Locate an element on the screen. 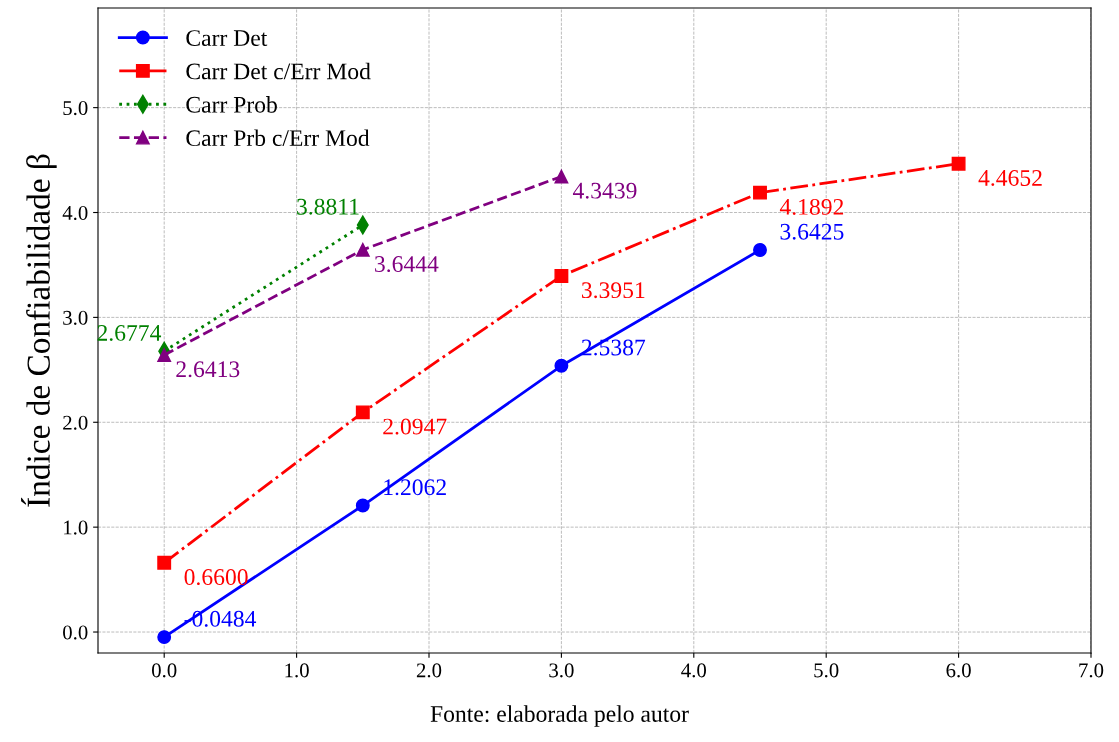 This screenshot has height=742, width=1119. data-label: 2.0947 is located at coordinates (415, 426).